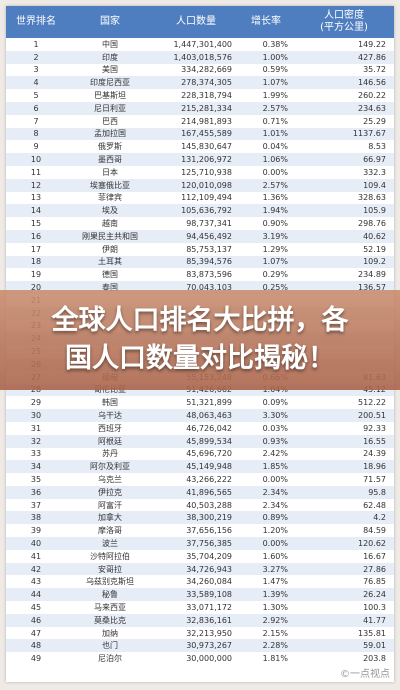 This screenshot has width=400, height=690. I want to click on table-row: 6 尼日利亚 215,281,334 2.57% 234.63, so click(200, 108).